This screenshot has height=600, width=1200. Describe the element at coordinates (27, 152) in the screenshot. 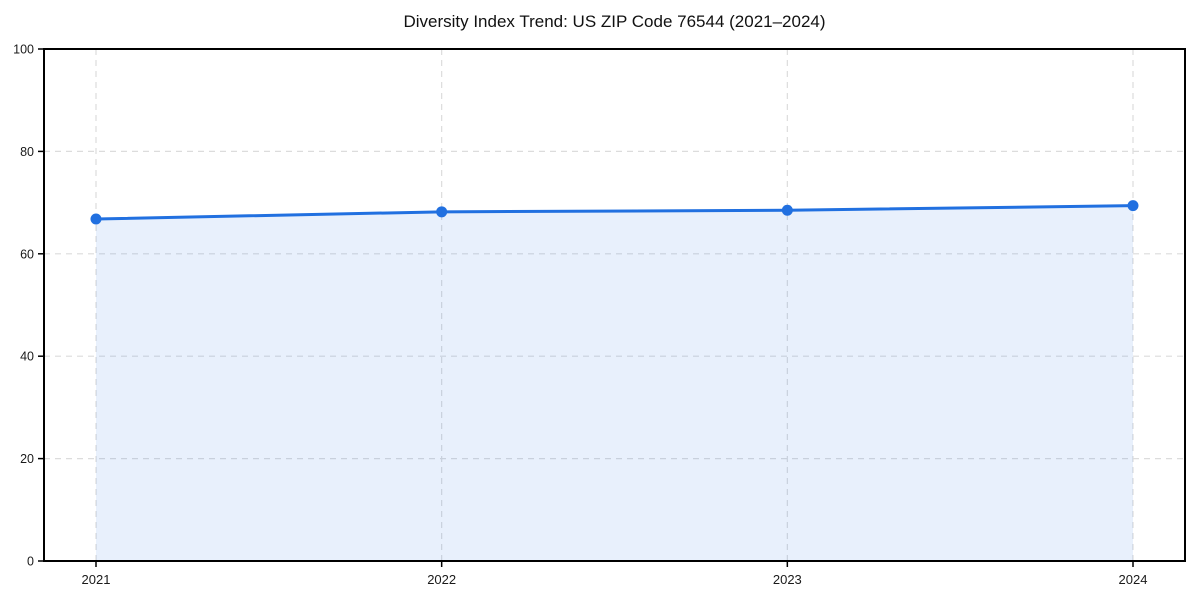

I see `y-tick-label: 80` at that location.